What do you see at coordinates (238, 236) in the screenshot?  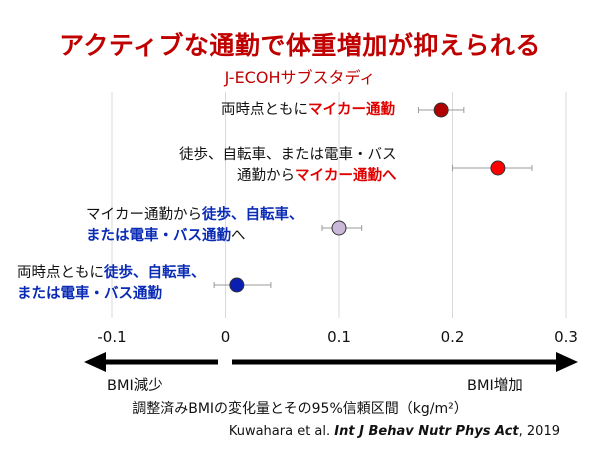 I see `row-label-segment: へ` at bounding box center [238, 236].